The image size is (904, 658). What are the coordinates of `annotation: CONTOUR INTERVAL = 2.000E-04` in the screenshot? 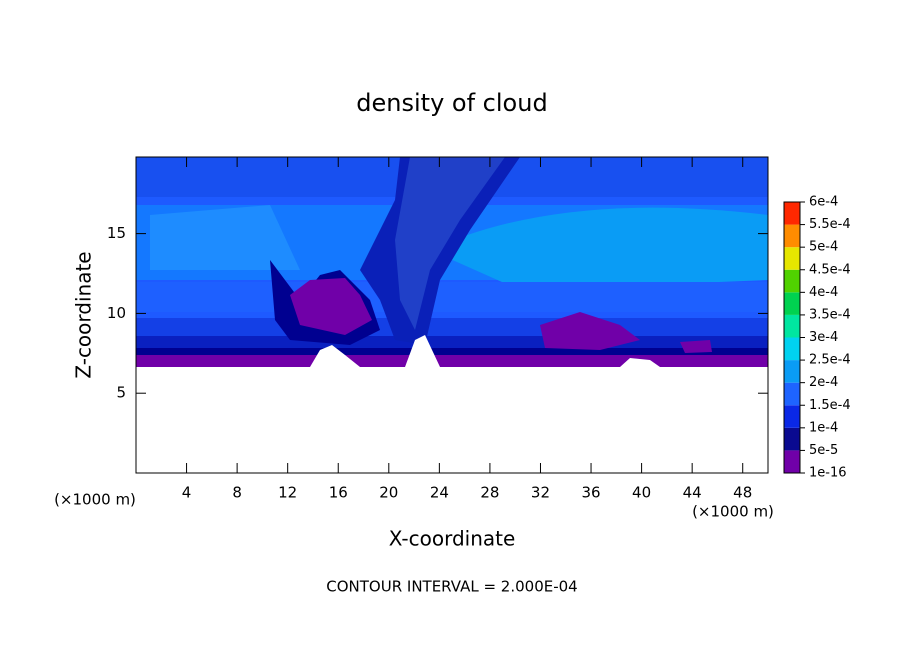 It's located at (451, 587).